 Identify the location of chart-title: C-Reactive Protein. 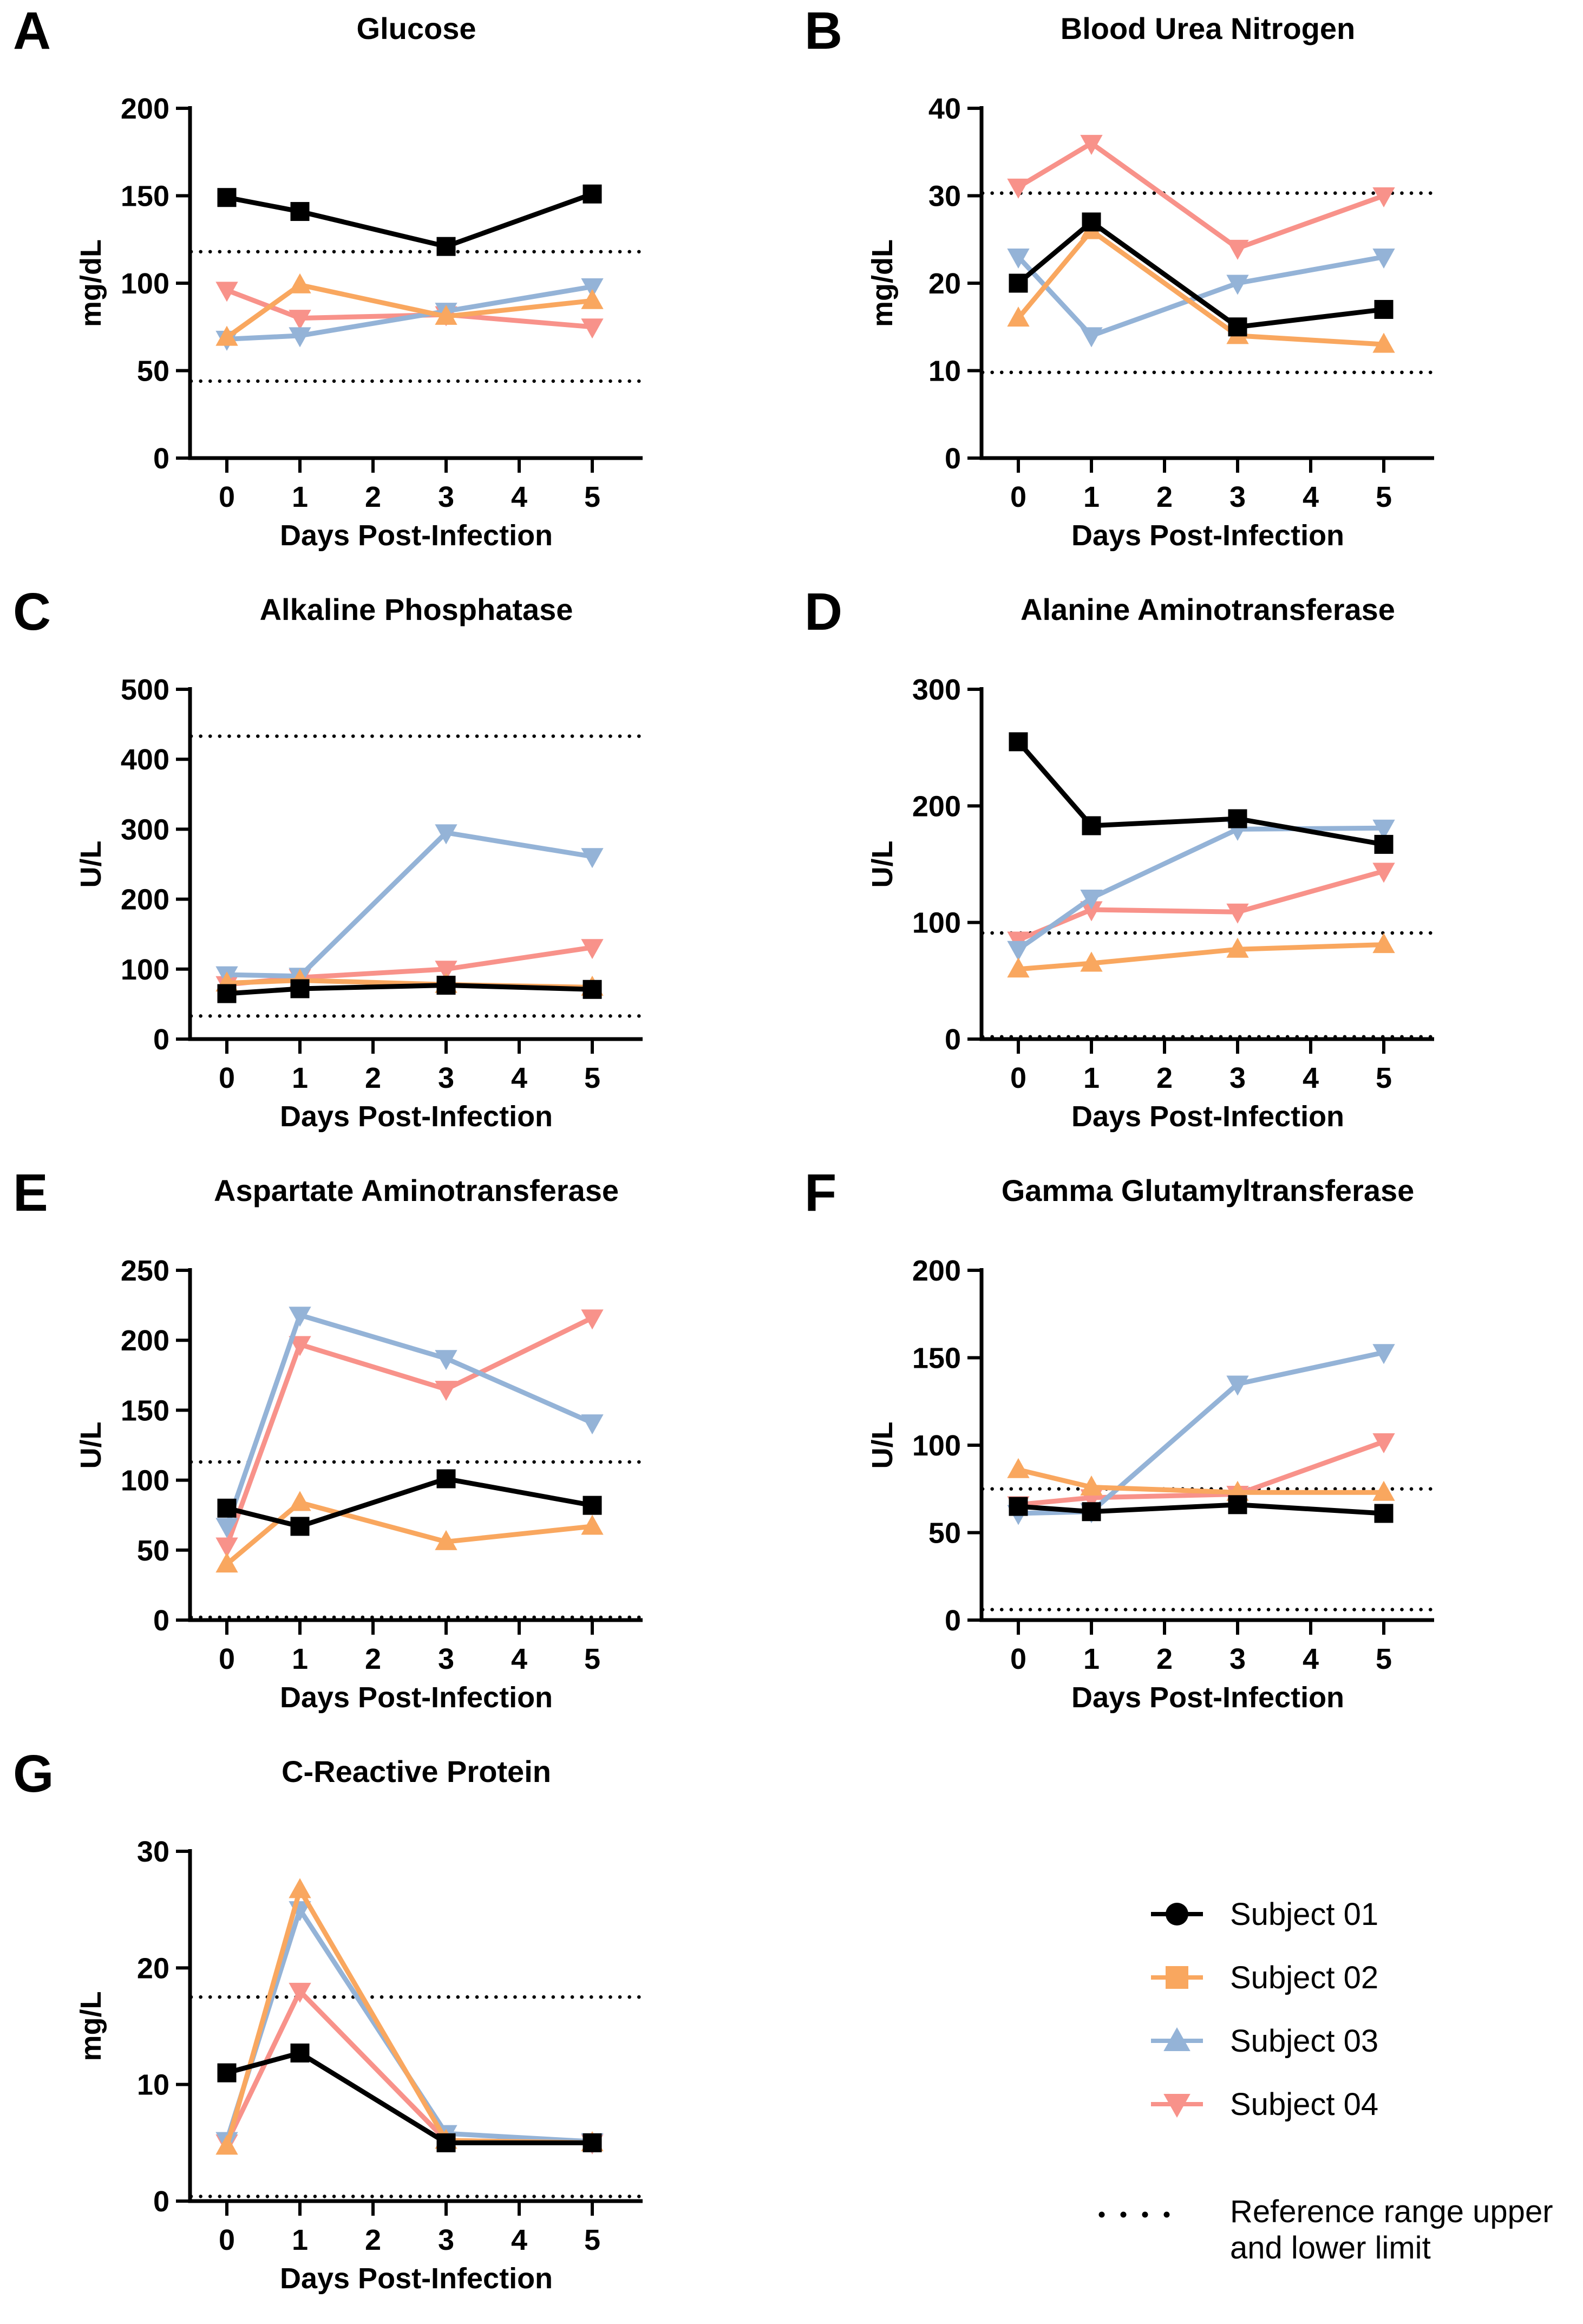
(416, 1771).